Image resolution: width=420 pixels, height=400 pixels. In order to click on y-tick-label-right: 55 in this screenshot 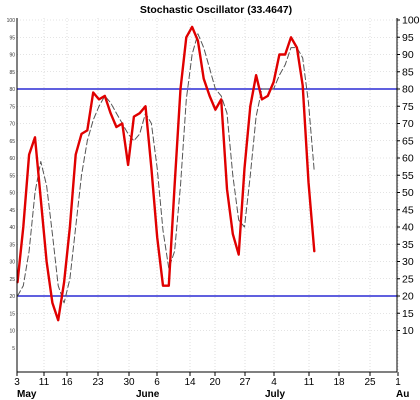, I will do `click(408, 176)`.